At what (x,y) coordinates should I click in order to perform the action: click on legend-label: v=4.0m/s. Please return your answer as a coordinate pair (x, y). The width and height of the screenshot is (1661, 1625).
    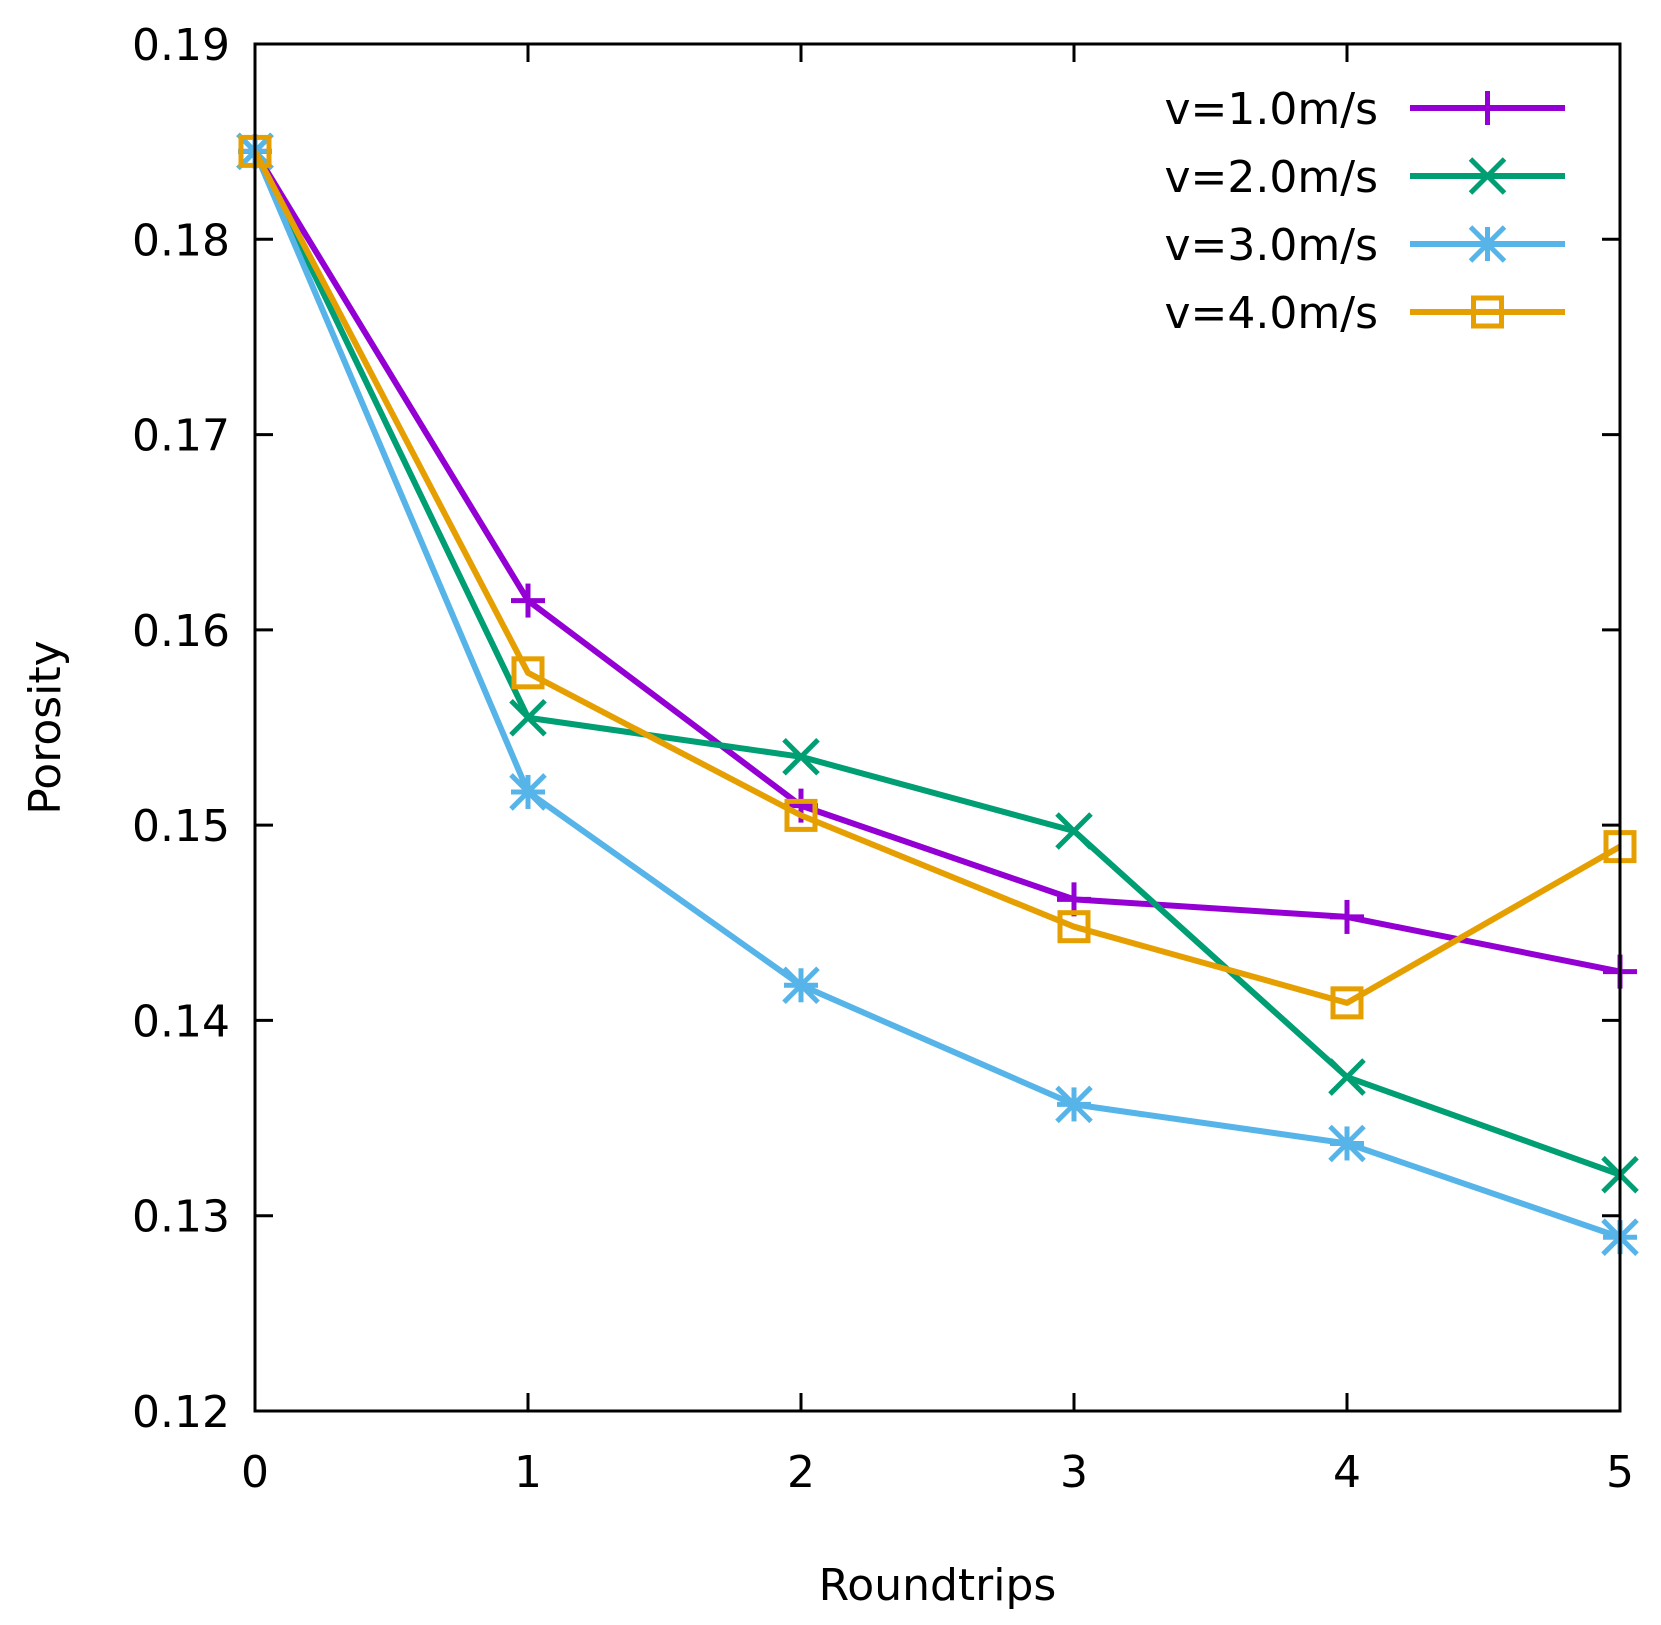
    Looking at the image, I should click on (1272, 313).